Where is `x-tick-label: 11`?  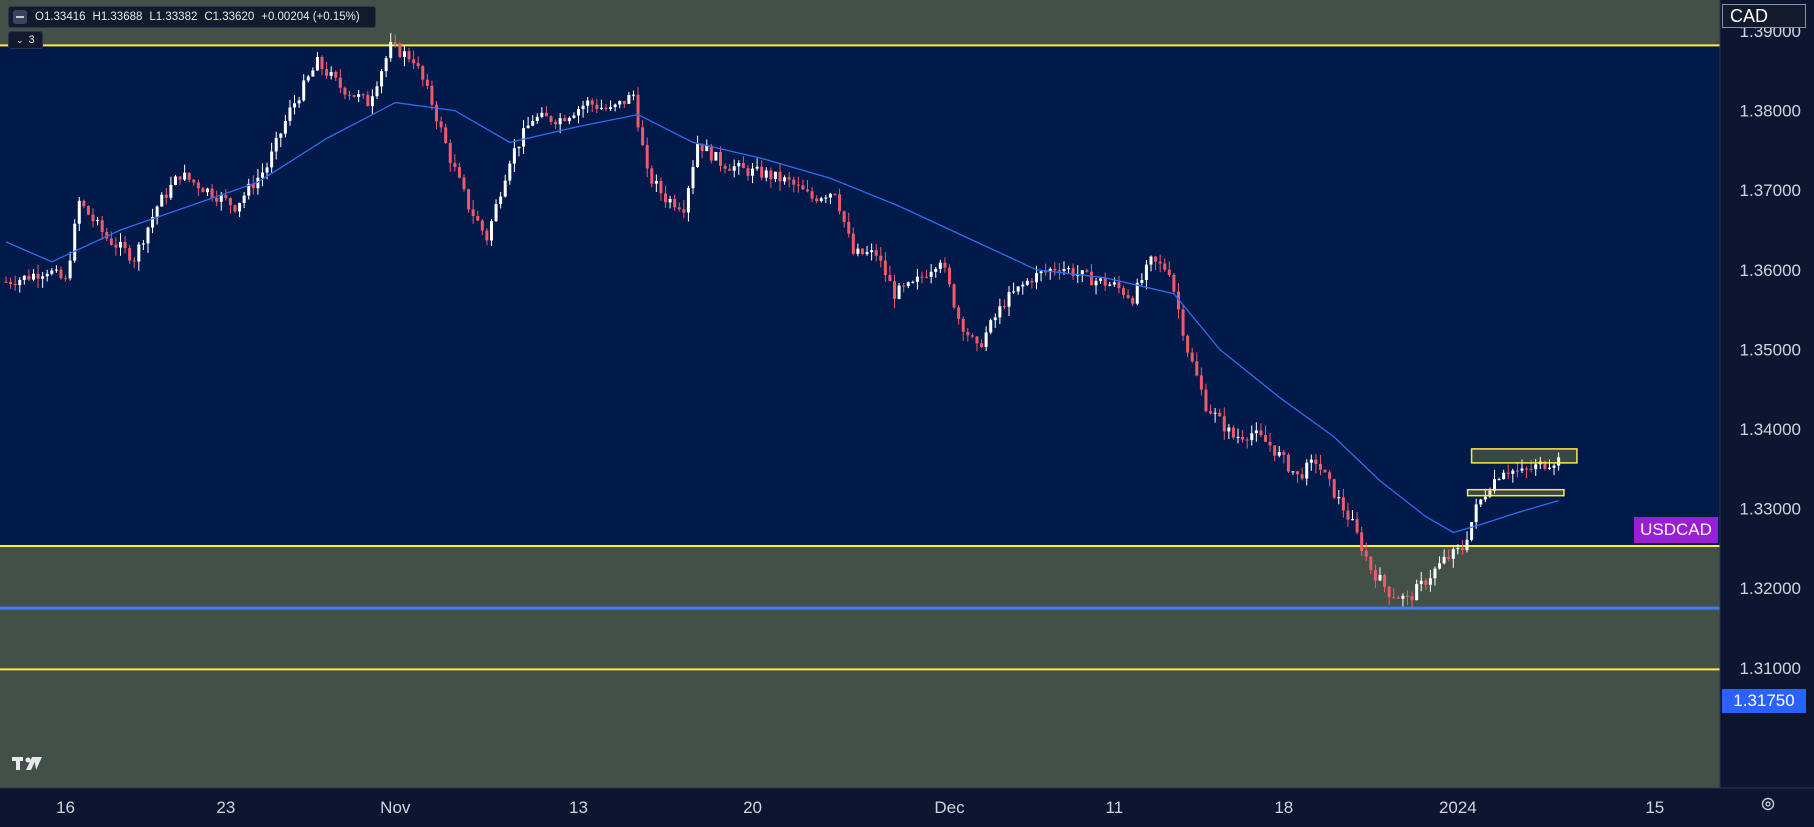 x-tick-label: 11 is located at coordinates (1115, 807).